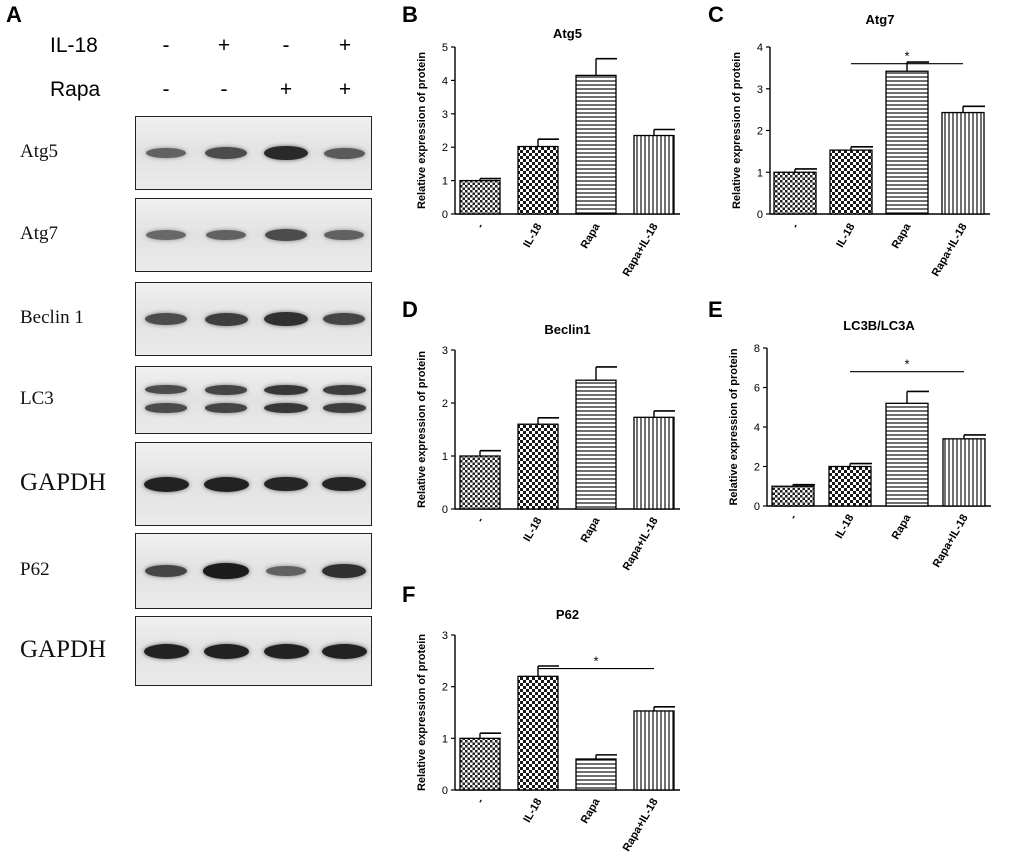  I want to click on blot-label: Beclin 1, so click(52, 318).